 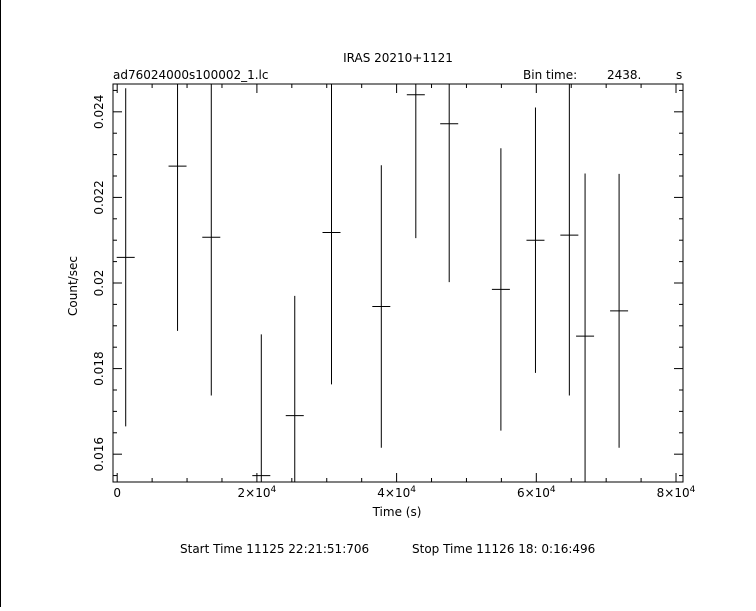 I want to click on y-tick-label: 0.022, so click(x=99, y=197).